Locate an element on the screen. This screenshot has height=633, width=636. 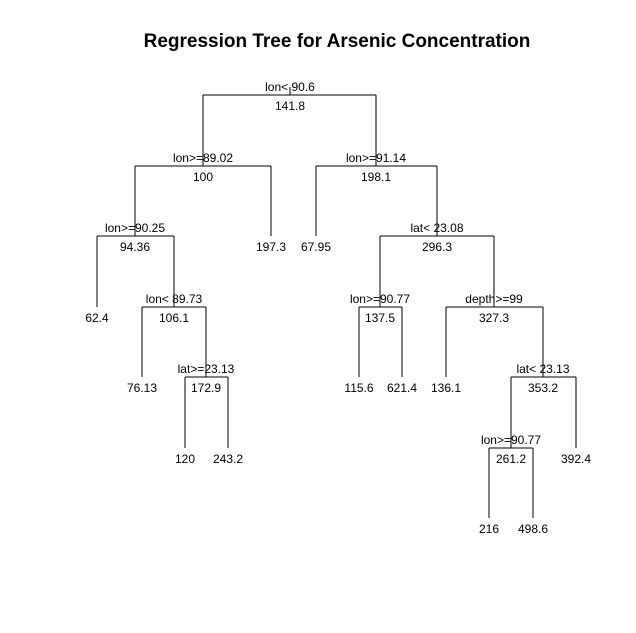
n4-value-label: 94.36 is located at coordinates (135, 247).